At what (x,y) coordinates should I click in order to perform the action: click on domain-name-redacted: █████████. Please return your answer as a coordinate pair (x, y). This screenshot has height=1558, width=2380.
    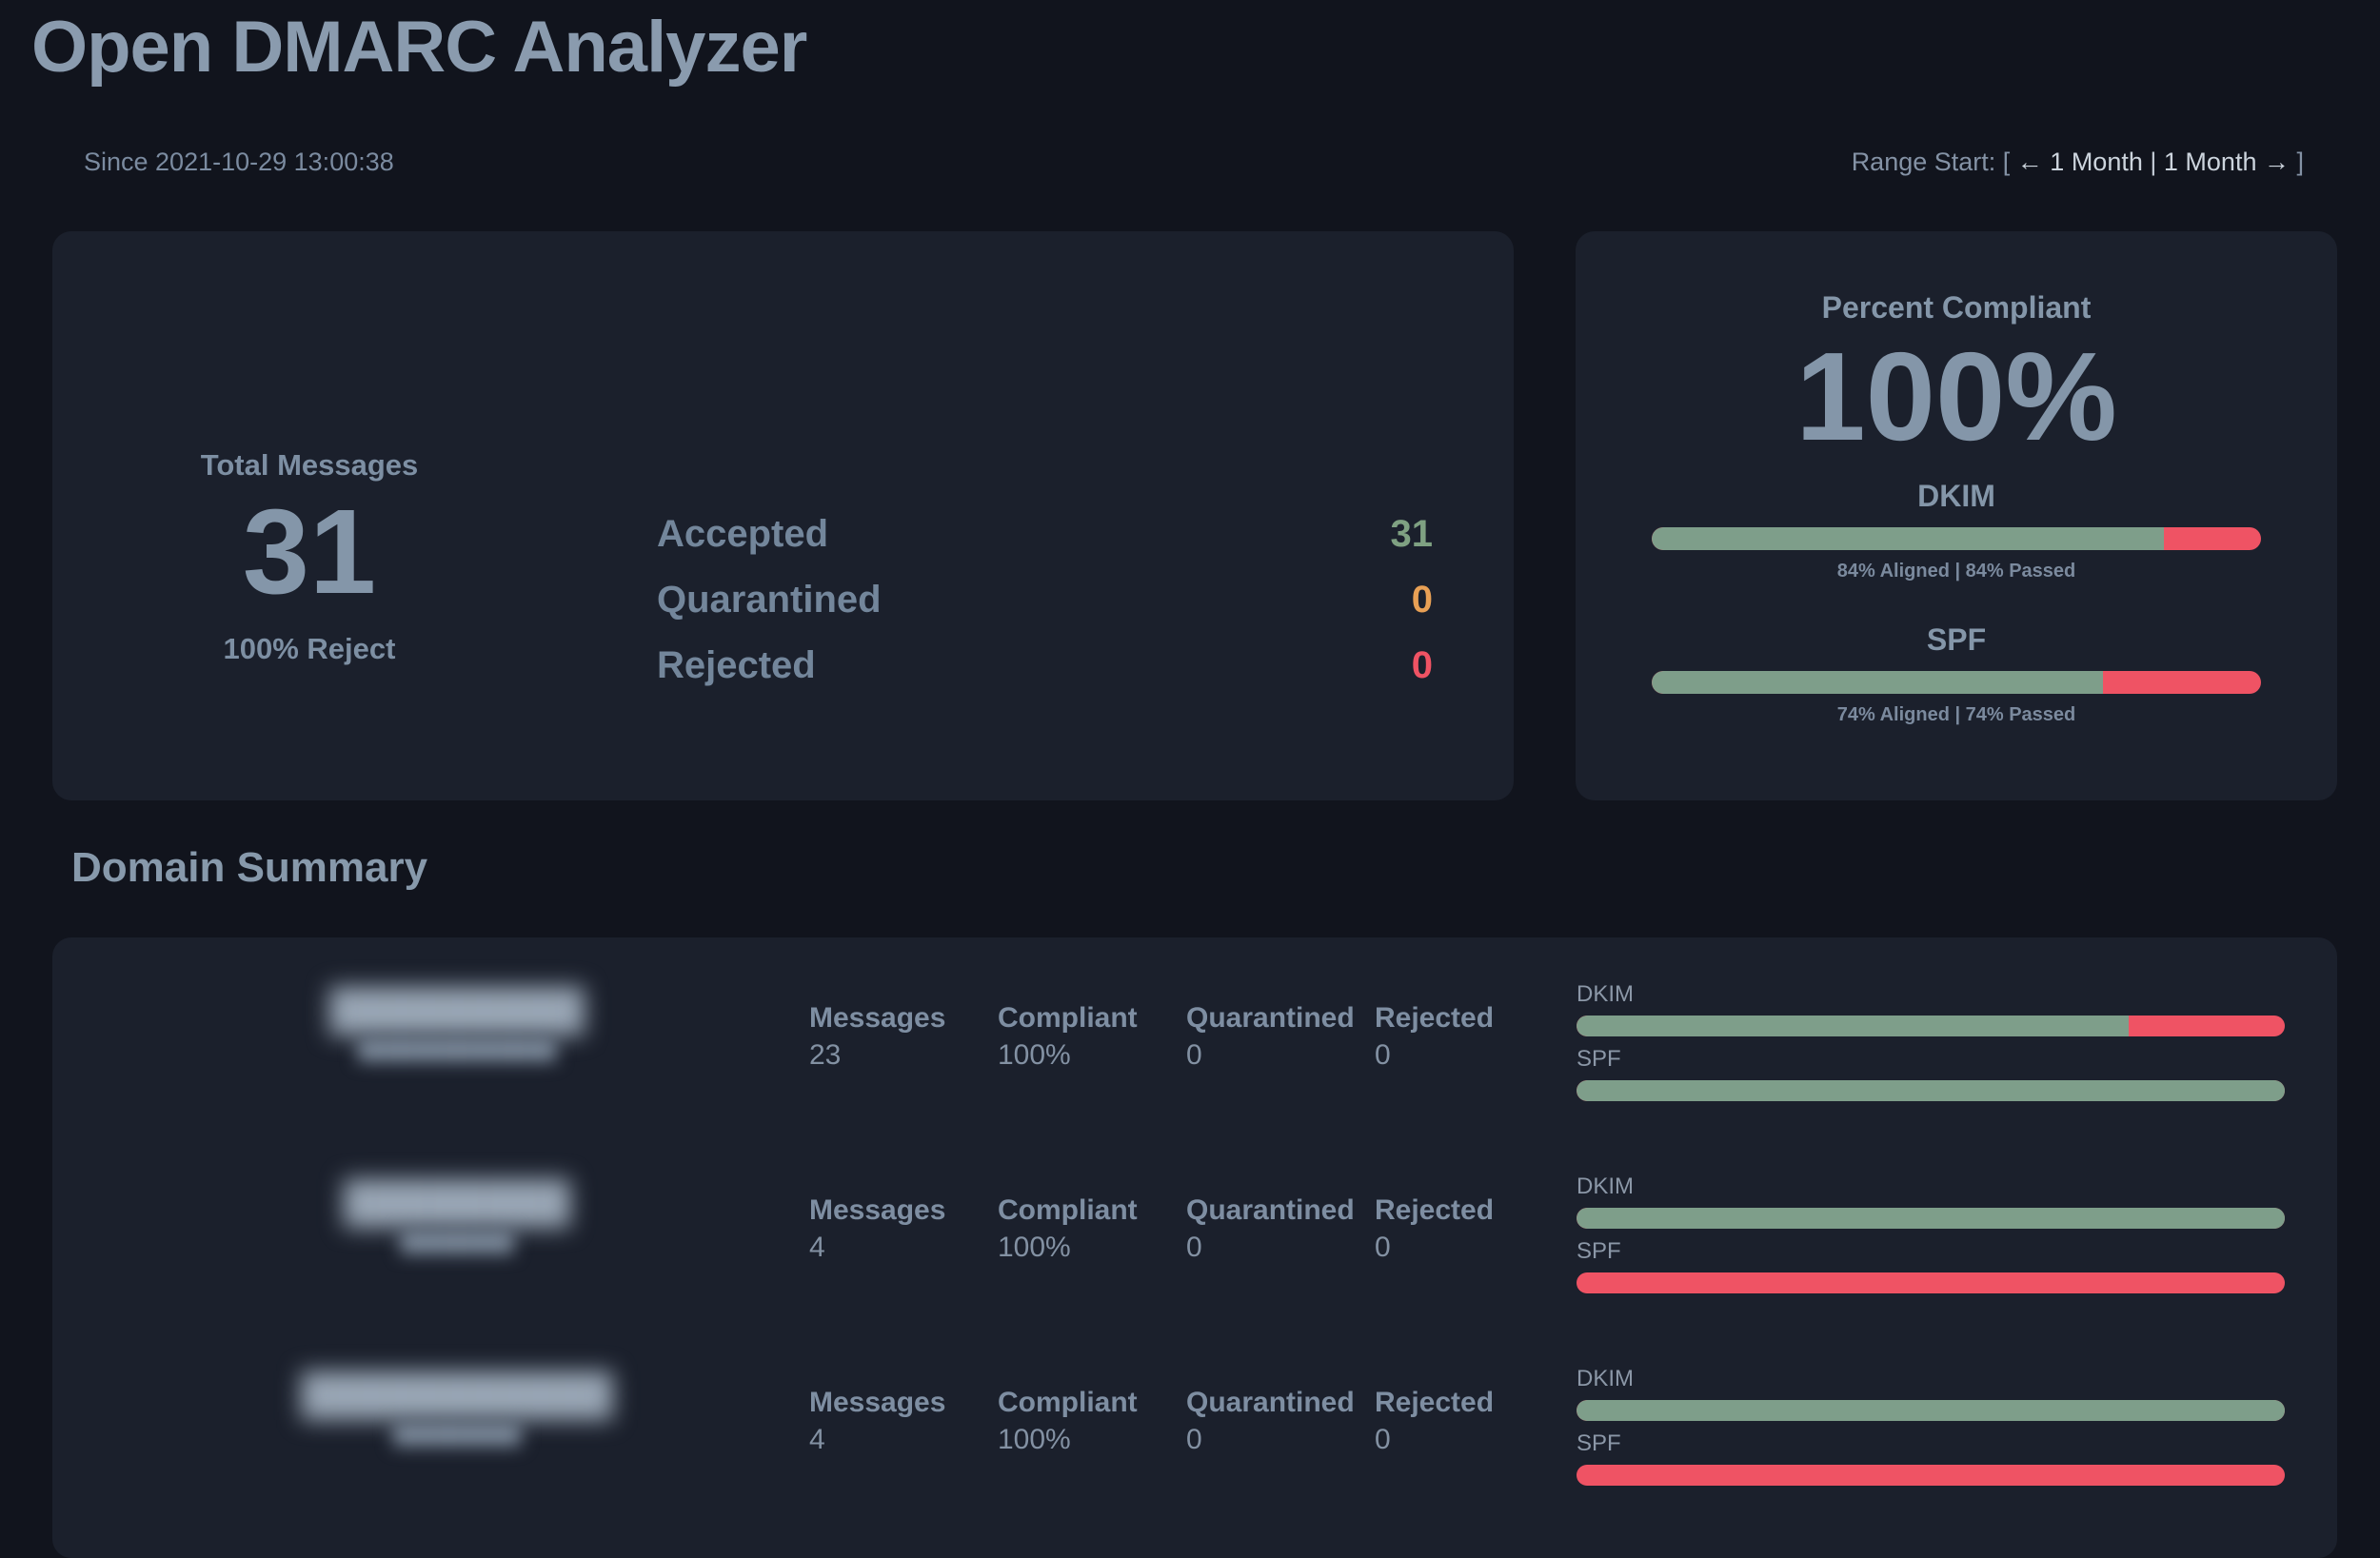
    Looking at the image, I should click on (457, 1009).